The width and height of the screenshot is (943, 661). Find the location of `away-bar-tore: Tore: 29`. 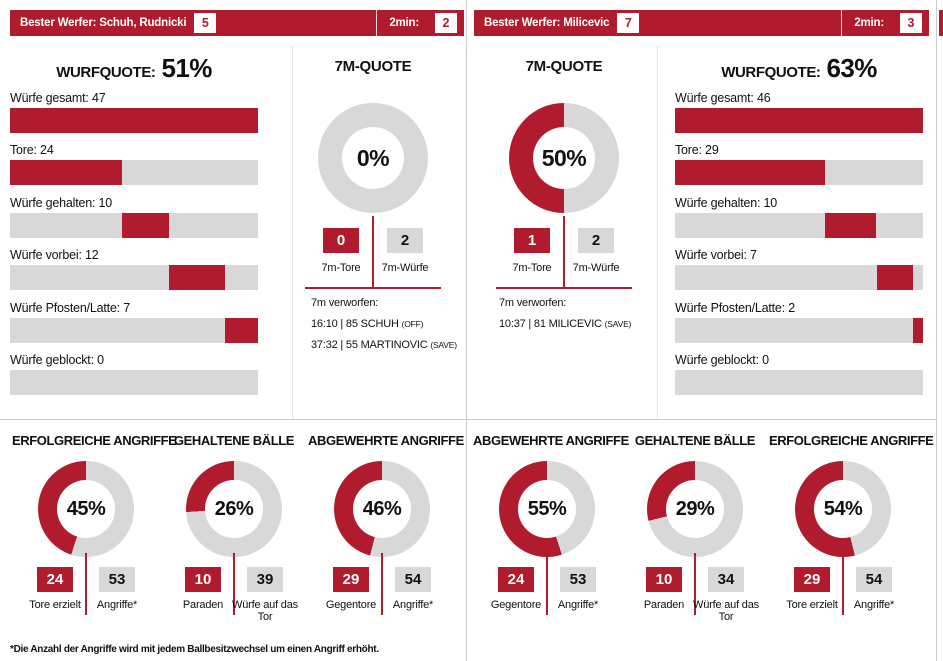

away-bar-tore: Tore: 29 is located at coordinates (799, 164).